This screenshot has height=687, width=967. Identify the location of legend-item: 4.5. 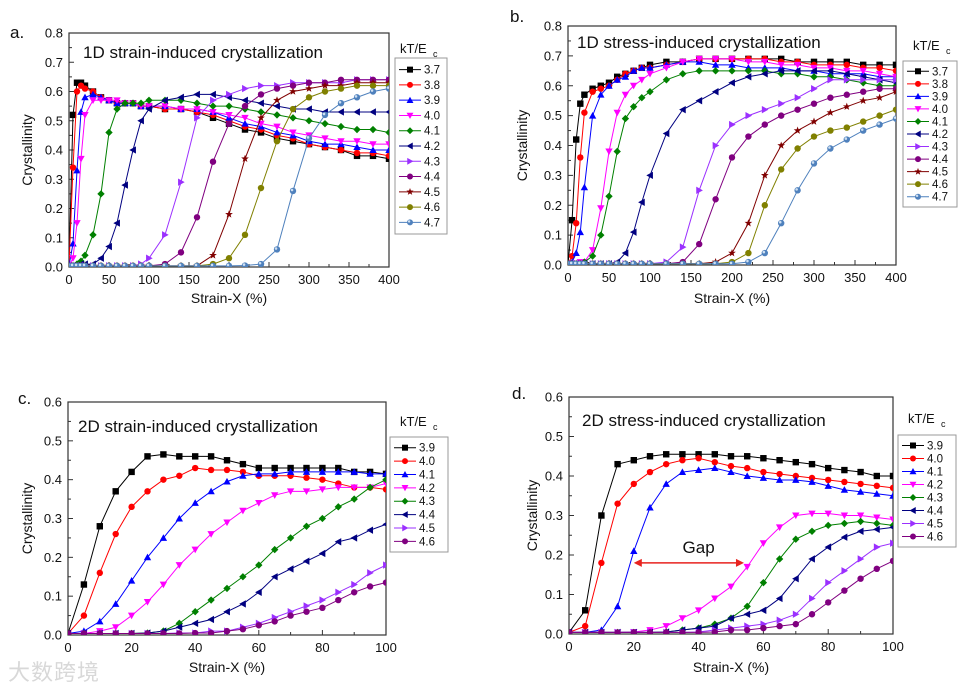
(922, 525).